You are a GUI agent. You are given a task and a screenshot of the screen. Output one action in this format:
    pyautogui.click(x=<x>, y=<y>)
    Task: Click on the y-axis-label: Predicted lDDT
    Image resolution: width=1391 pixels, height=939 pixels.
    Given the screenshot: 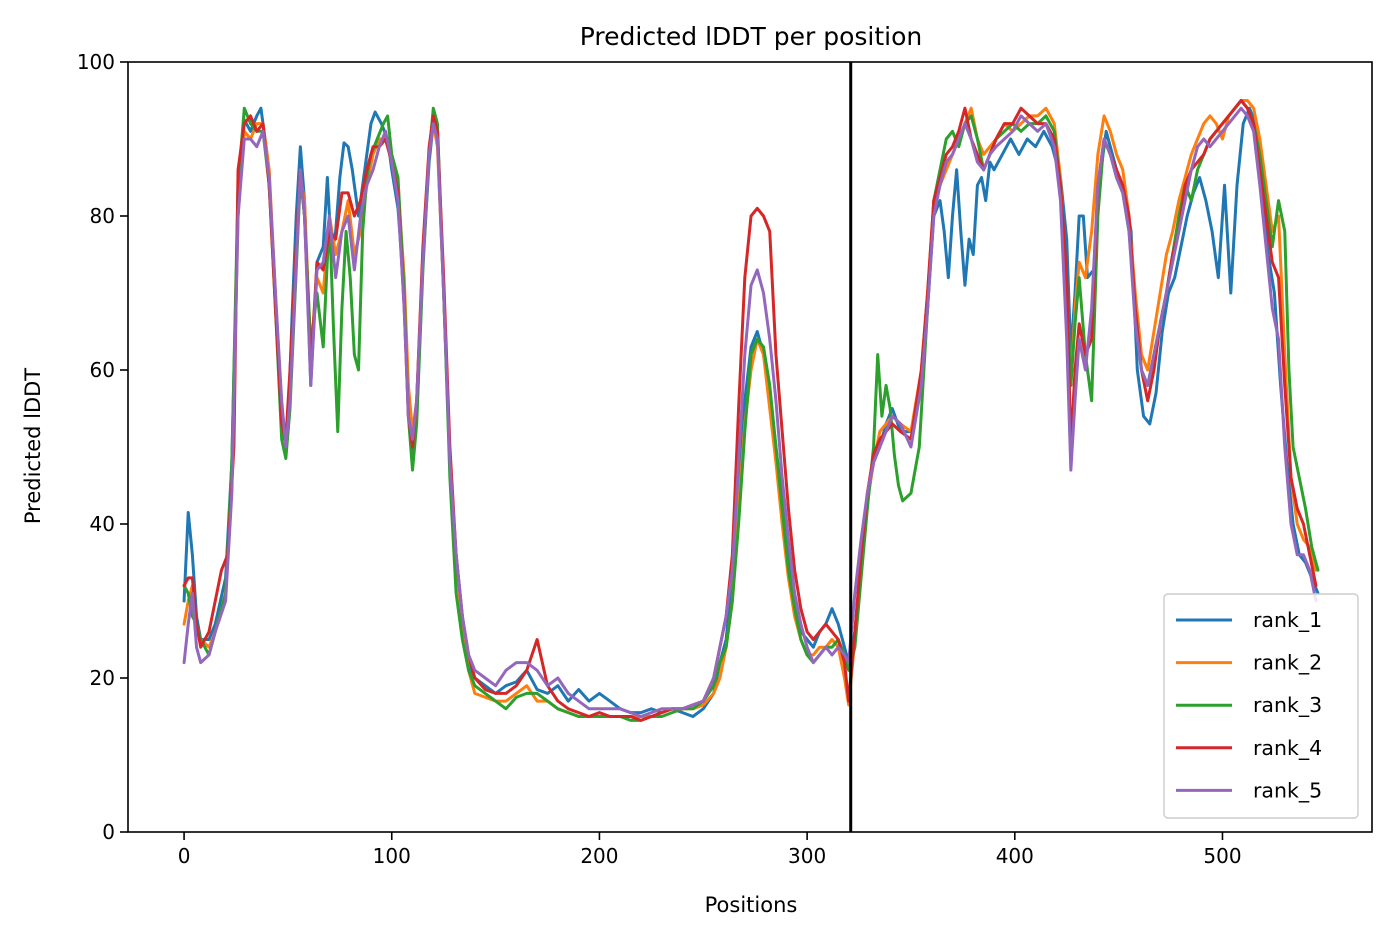 What is the action you would take?
    pyautogui.click(x=33, y=446)
    